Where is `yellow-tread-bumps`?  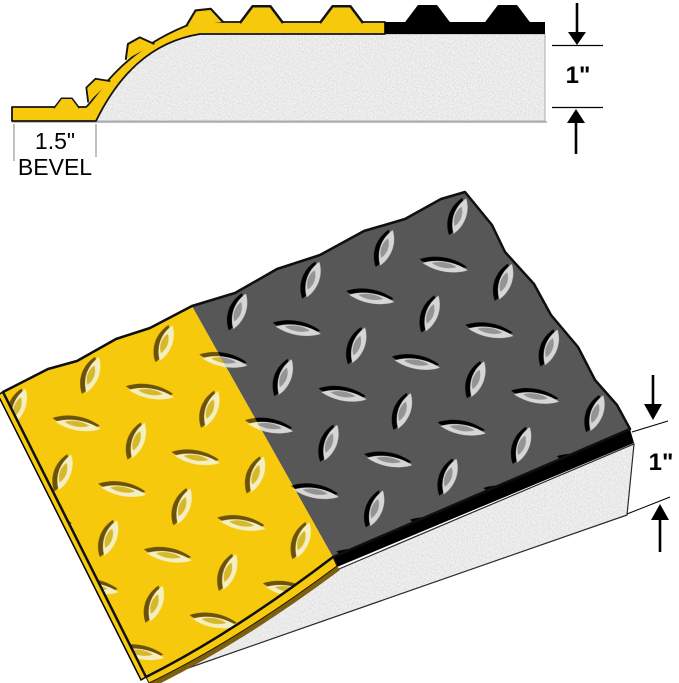 yellow-tread-bumps is located at coordinates (209, 56).